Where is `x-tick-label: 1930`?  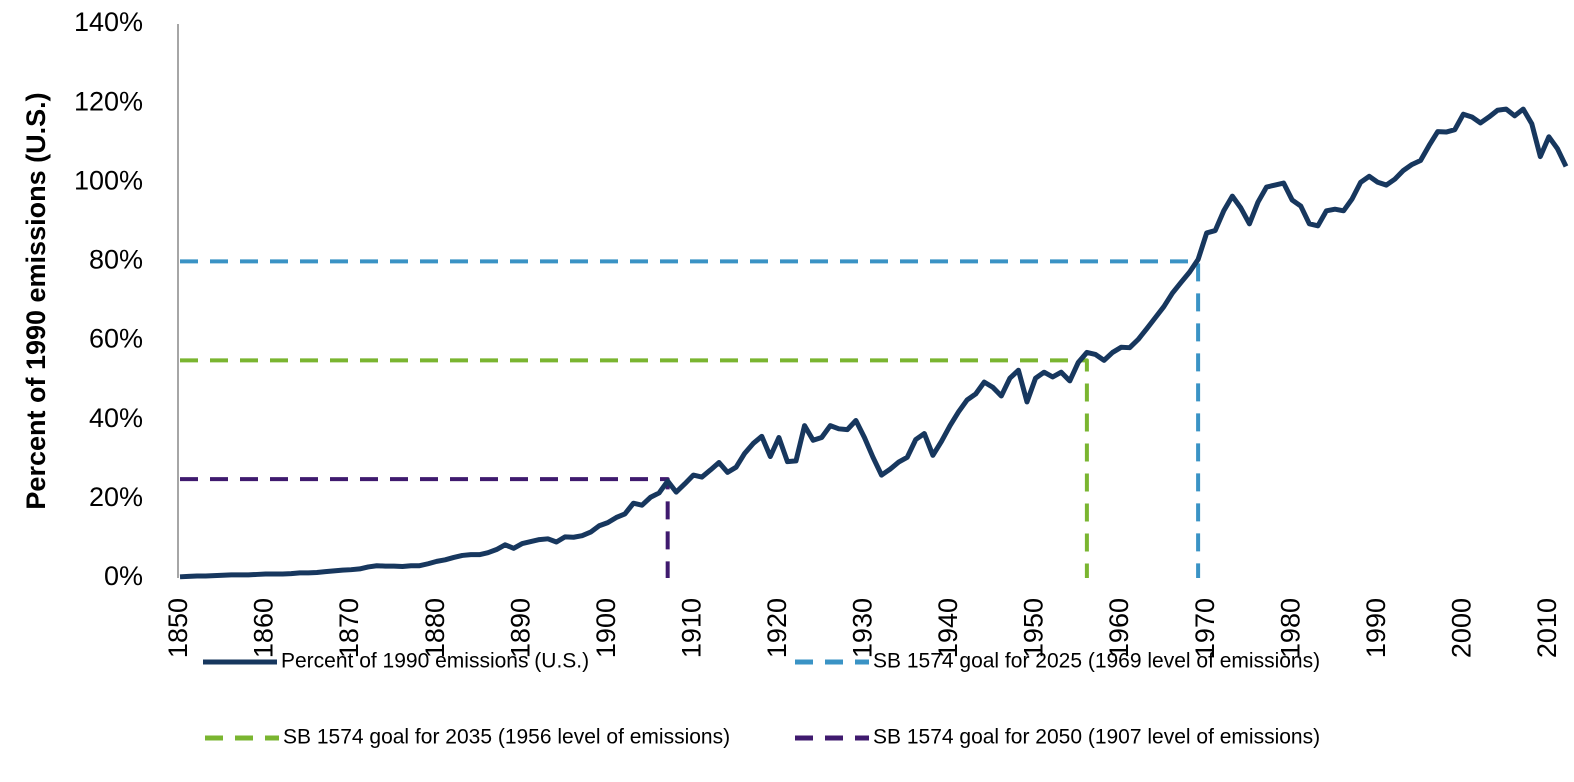
x-tick-label: 1930 is located at coordinates (863, 628).